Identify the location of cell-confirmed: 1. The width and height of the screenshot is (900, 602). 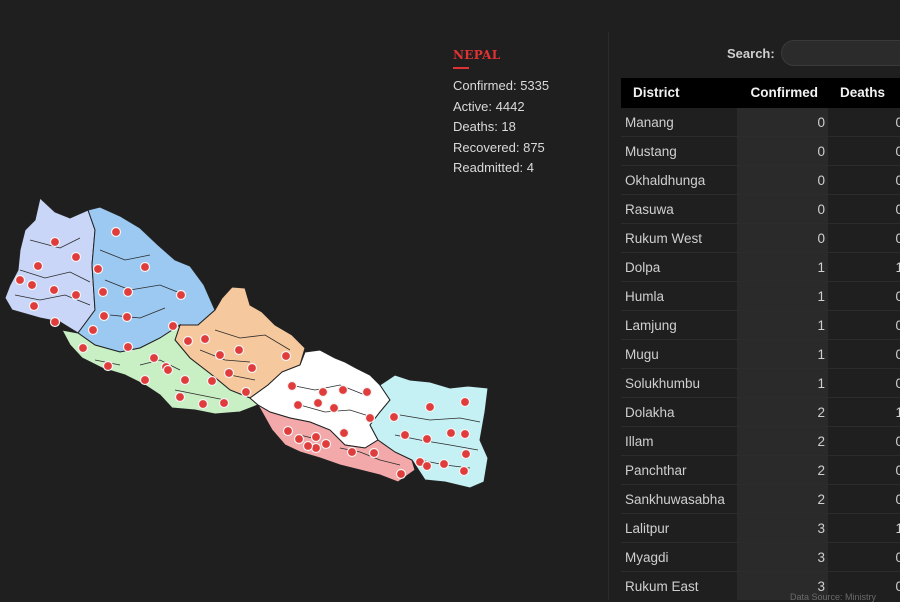
(782, 267).